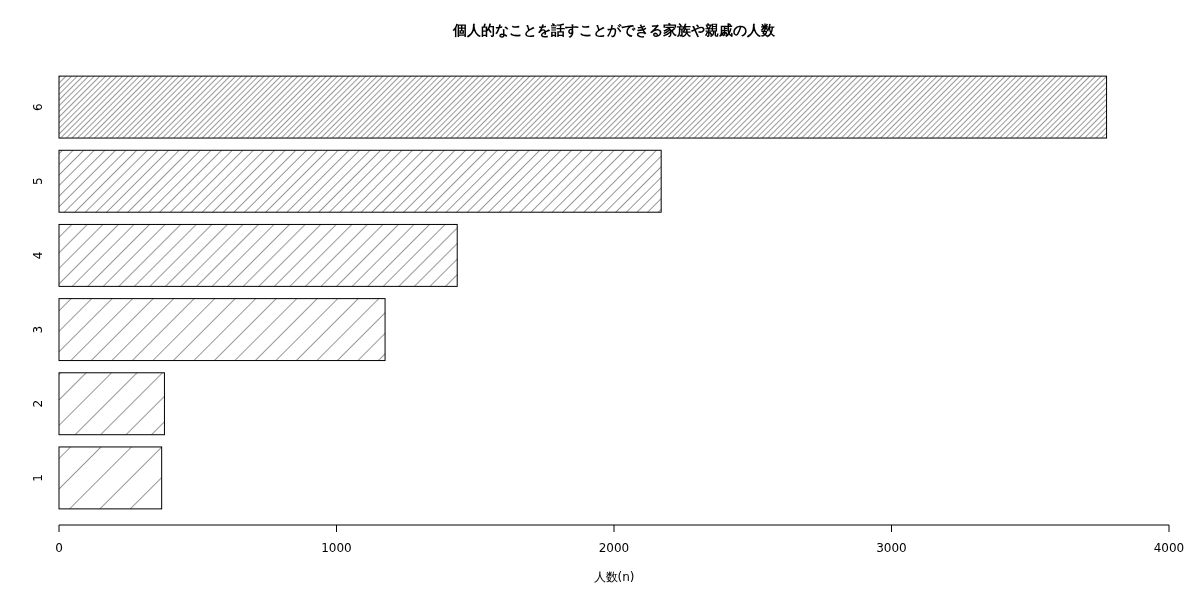 The image size is (1200, 600). Describe the element at coordinates (59, 548) in the screenshot. I see `x-tick-label: 0` at that location.